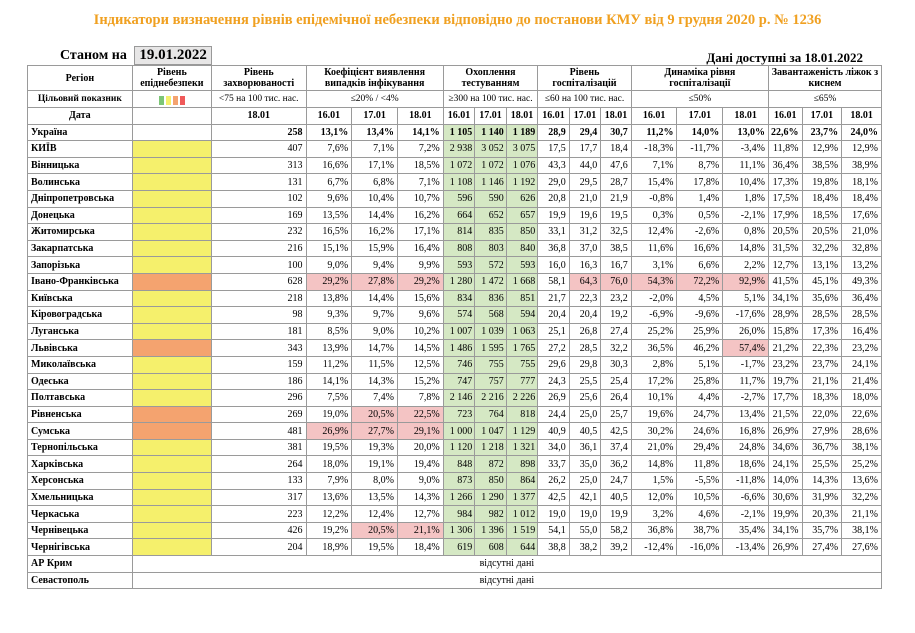 The width and height of the screenshot is (915, 633). What do you see at coordinates (585, 198) in the screenshot?
I see `hosp-value: 21,0` at bounding box center [585, 198].